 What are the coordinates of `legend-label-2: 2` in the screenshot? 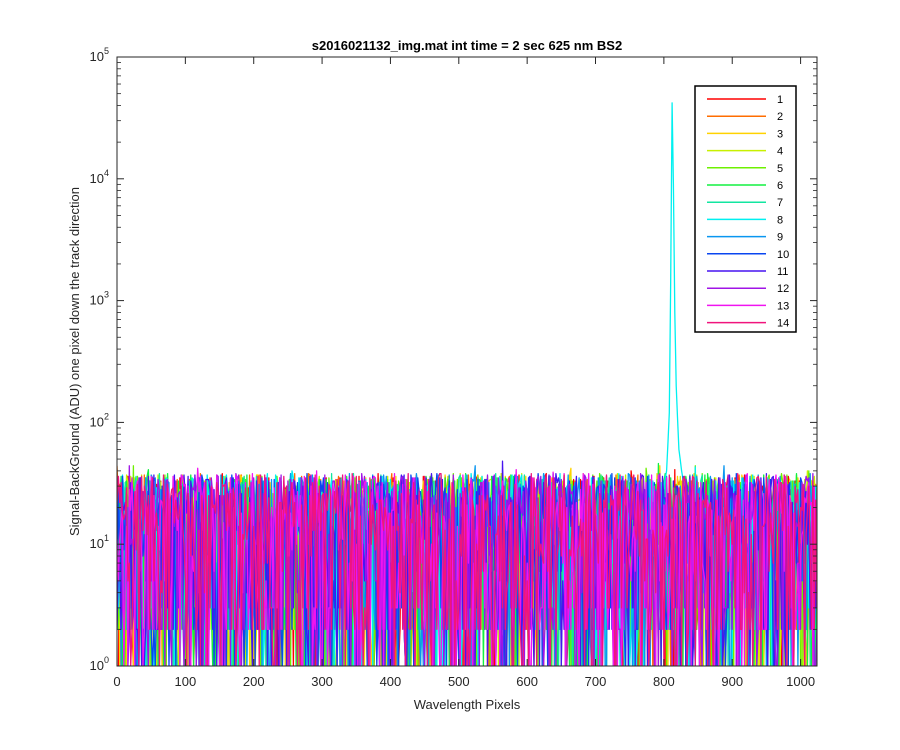 It's located at (780, 117).